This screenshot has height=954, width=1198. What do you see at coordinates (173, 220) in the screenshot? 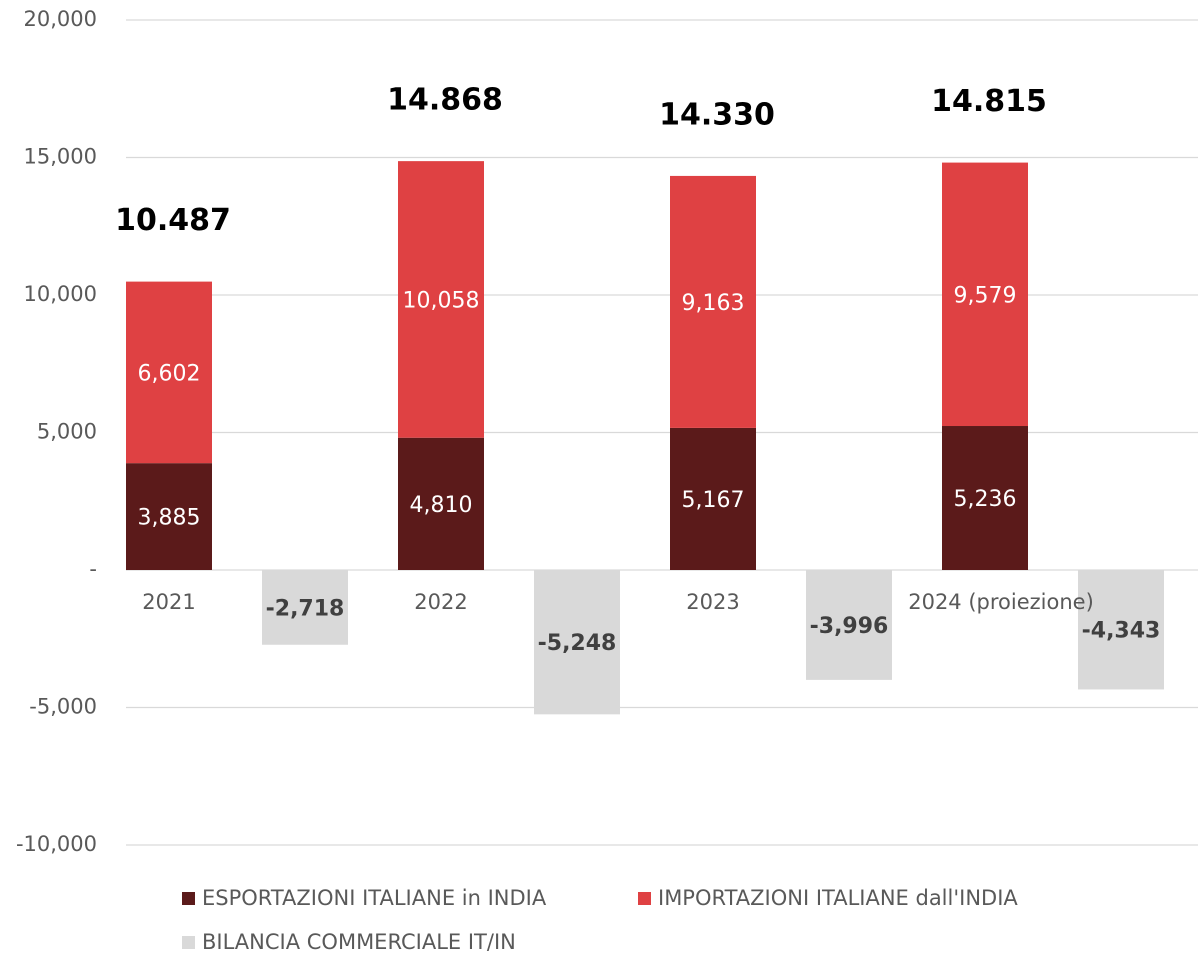
I see `total-label: 10.487` at bounding box center [173, 220].